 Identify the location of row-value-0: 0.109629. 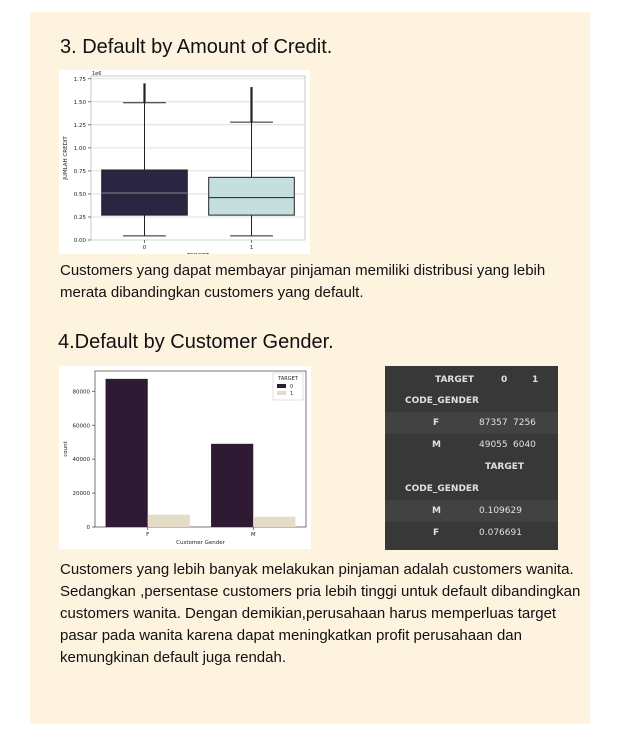
(500, 511).